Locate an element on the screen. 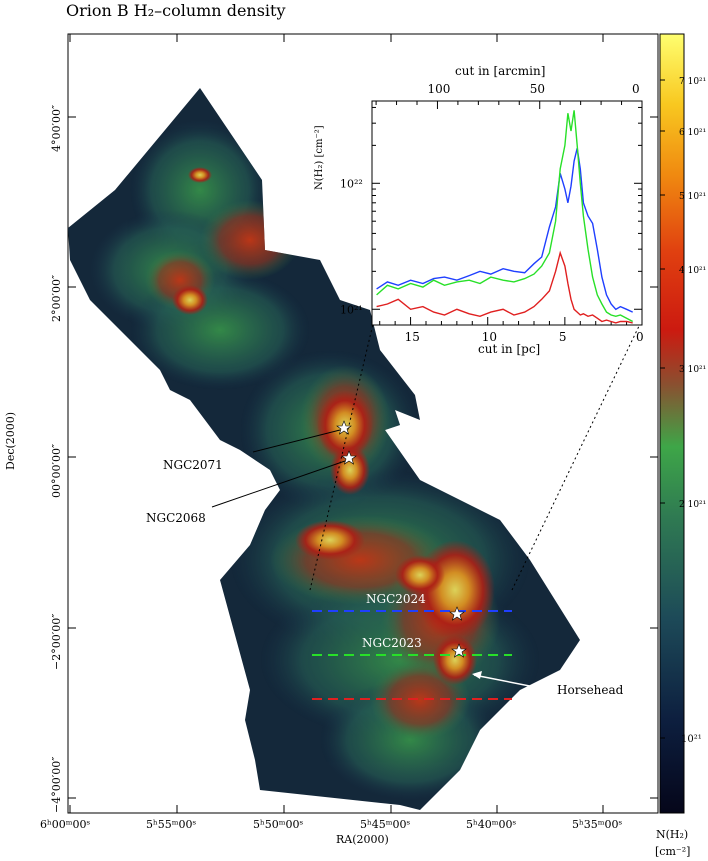  map-x-tick-label: 5ʰ40ᵐ00ˢ is located at coordinates (491, 824).